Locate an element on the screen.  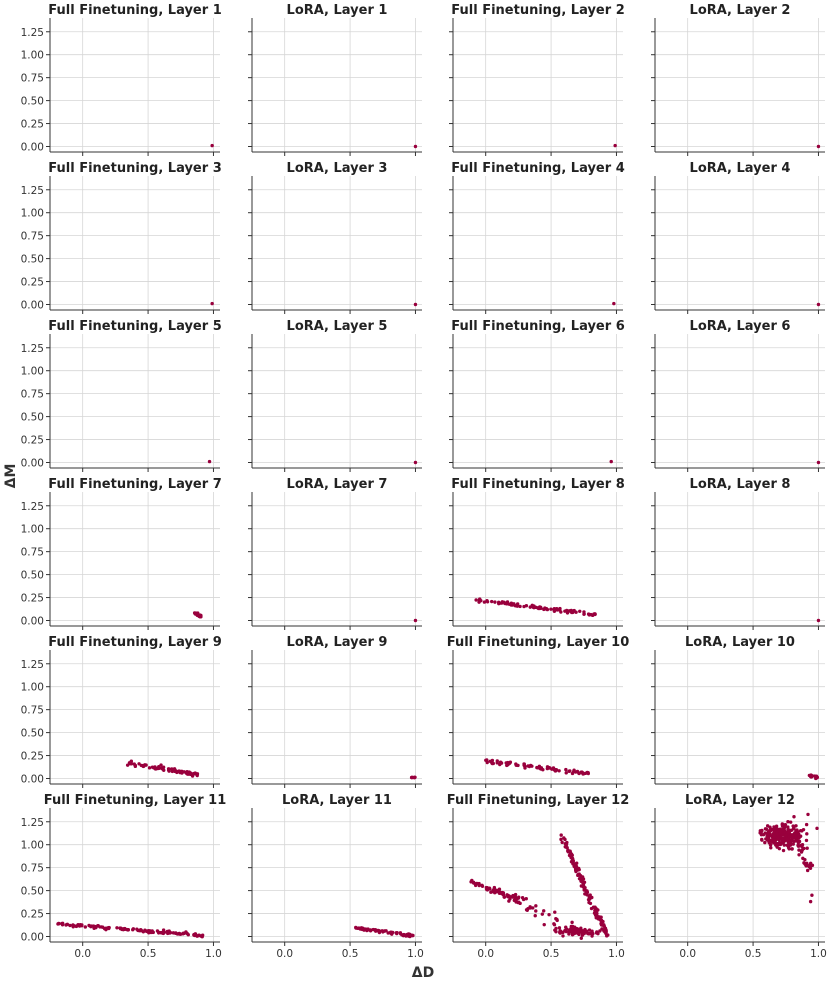
y-tick-label: 0.25 is located at coordinates (32, 599).